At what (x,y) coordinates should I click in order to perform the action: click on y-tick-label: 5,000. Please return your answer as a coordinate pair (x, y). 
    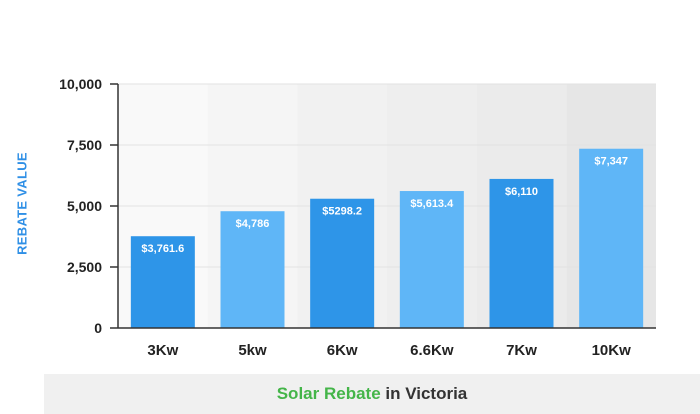
    Looking at the image, I should click on (84, 206).